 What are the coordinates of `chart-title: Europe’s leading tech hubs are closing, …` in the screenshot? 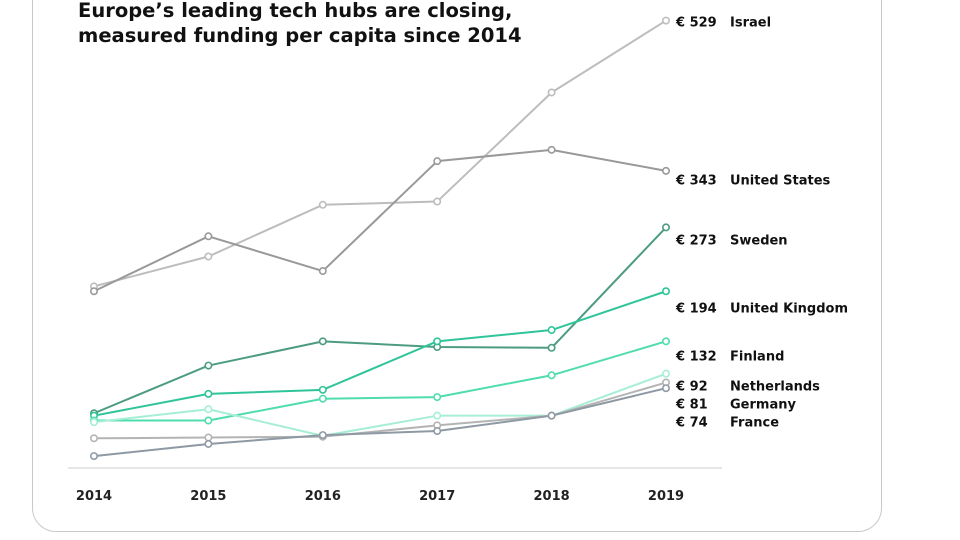 It's located at (300, 24).